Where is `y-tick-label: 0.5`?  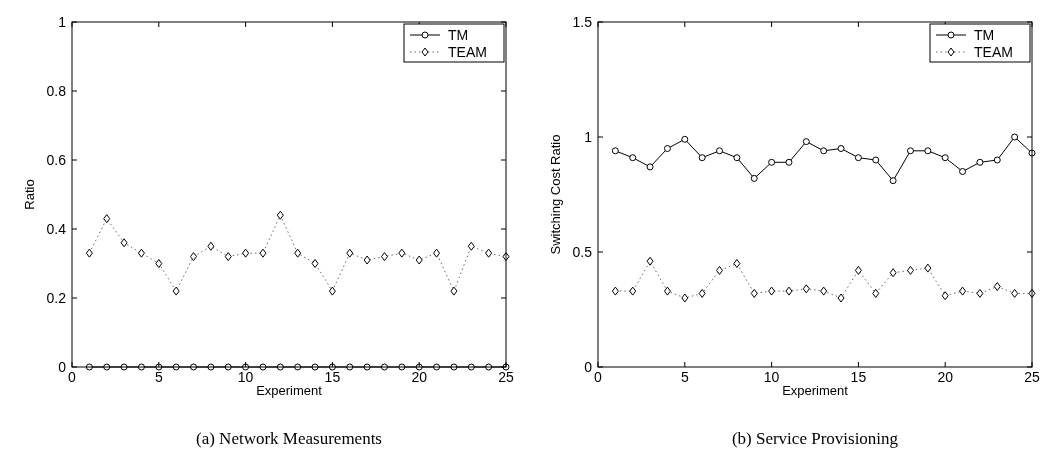 y-tick-label: 0.5 is located at coordinates (582, 252).